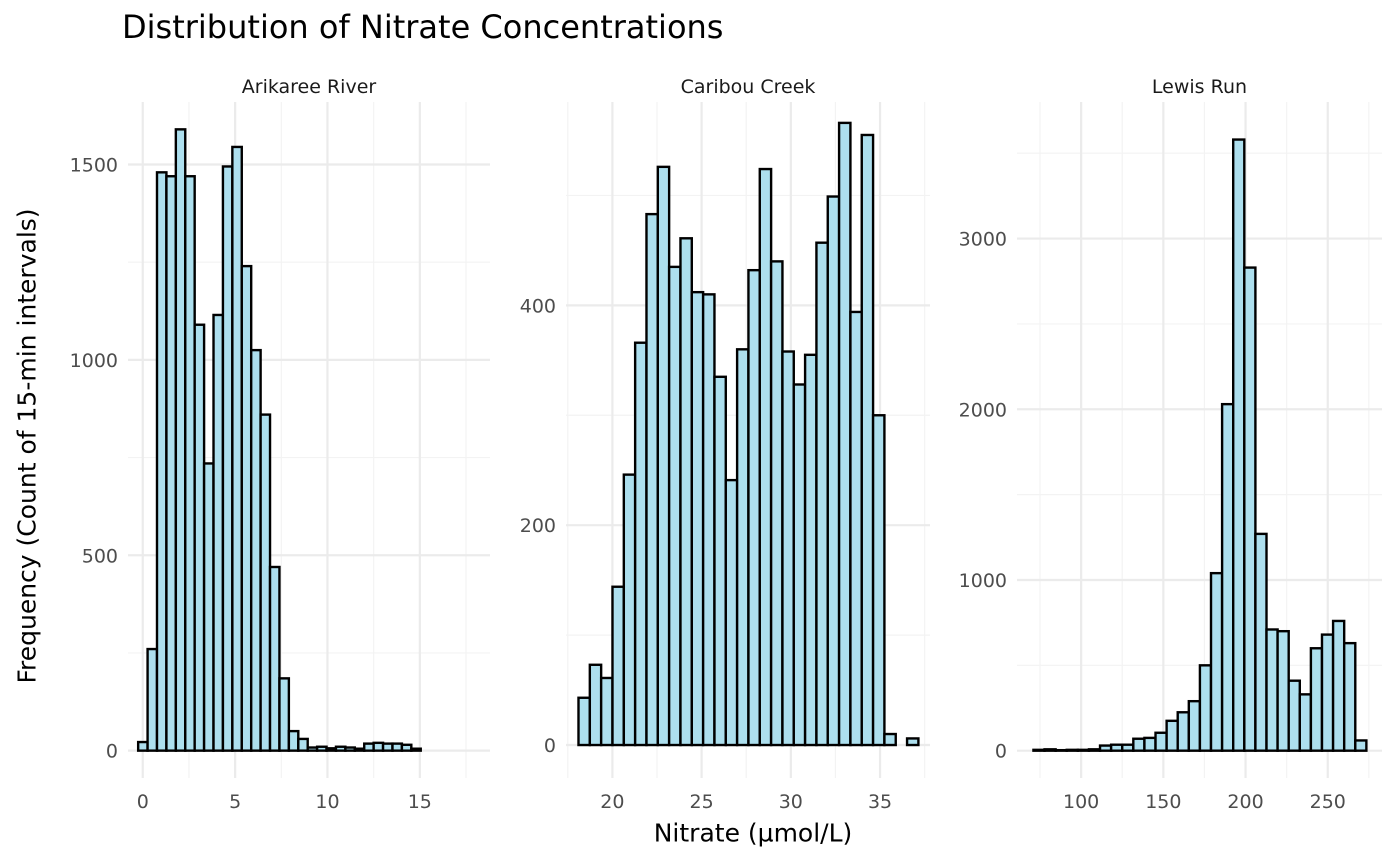 The image size is (1400, 865). I want to click on x-tick-label: 100, so click(1081, 802).